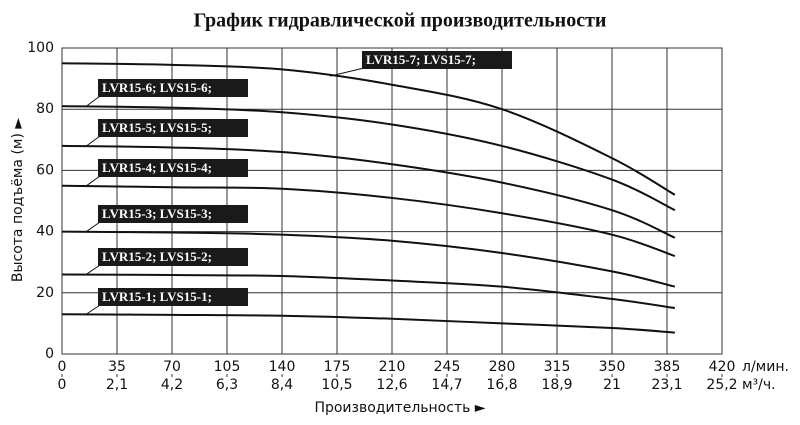 The width and height of the screenshot is (800, 425). Describe the element at coordinates (45, 170) in the screenshot. I see `y-tick-label: 60` at that location.